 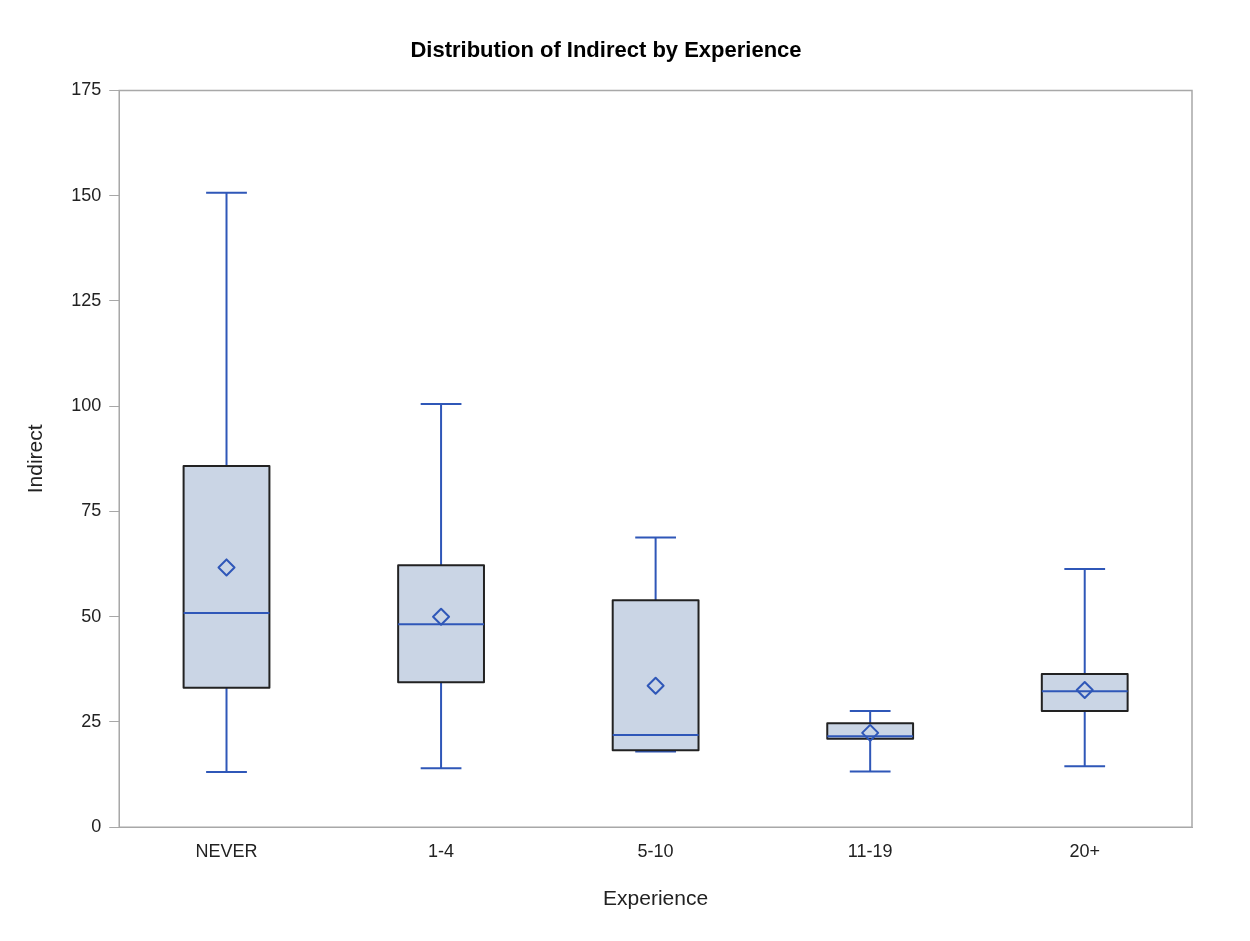 What do you see at coordinates (226, 850) in the screenshot?
I see `x-tick-label: NEVER` at bounding box center [226, 850].